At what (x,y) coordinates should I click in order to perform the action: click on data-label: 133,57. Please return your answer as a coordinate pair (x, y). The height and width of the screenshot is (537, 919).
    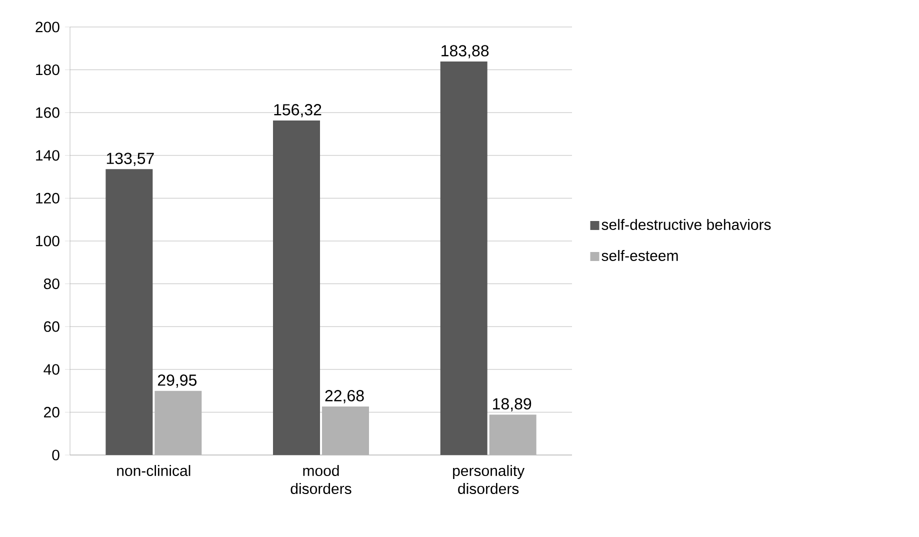
    Looking at the image, I should click on (130, 159).